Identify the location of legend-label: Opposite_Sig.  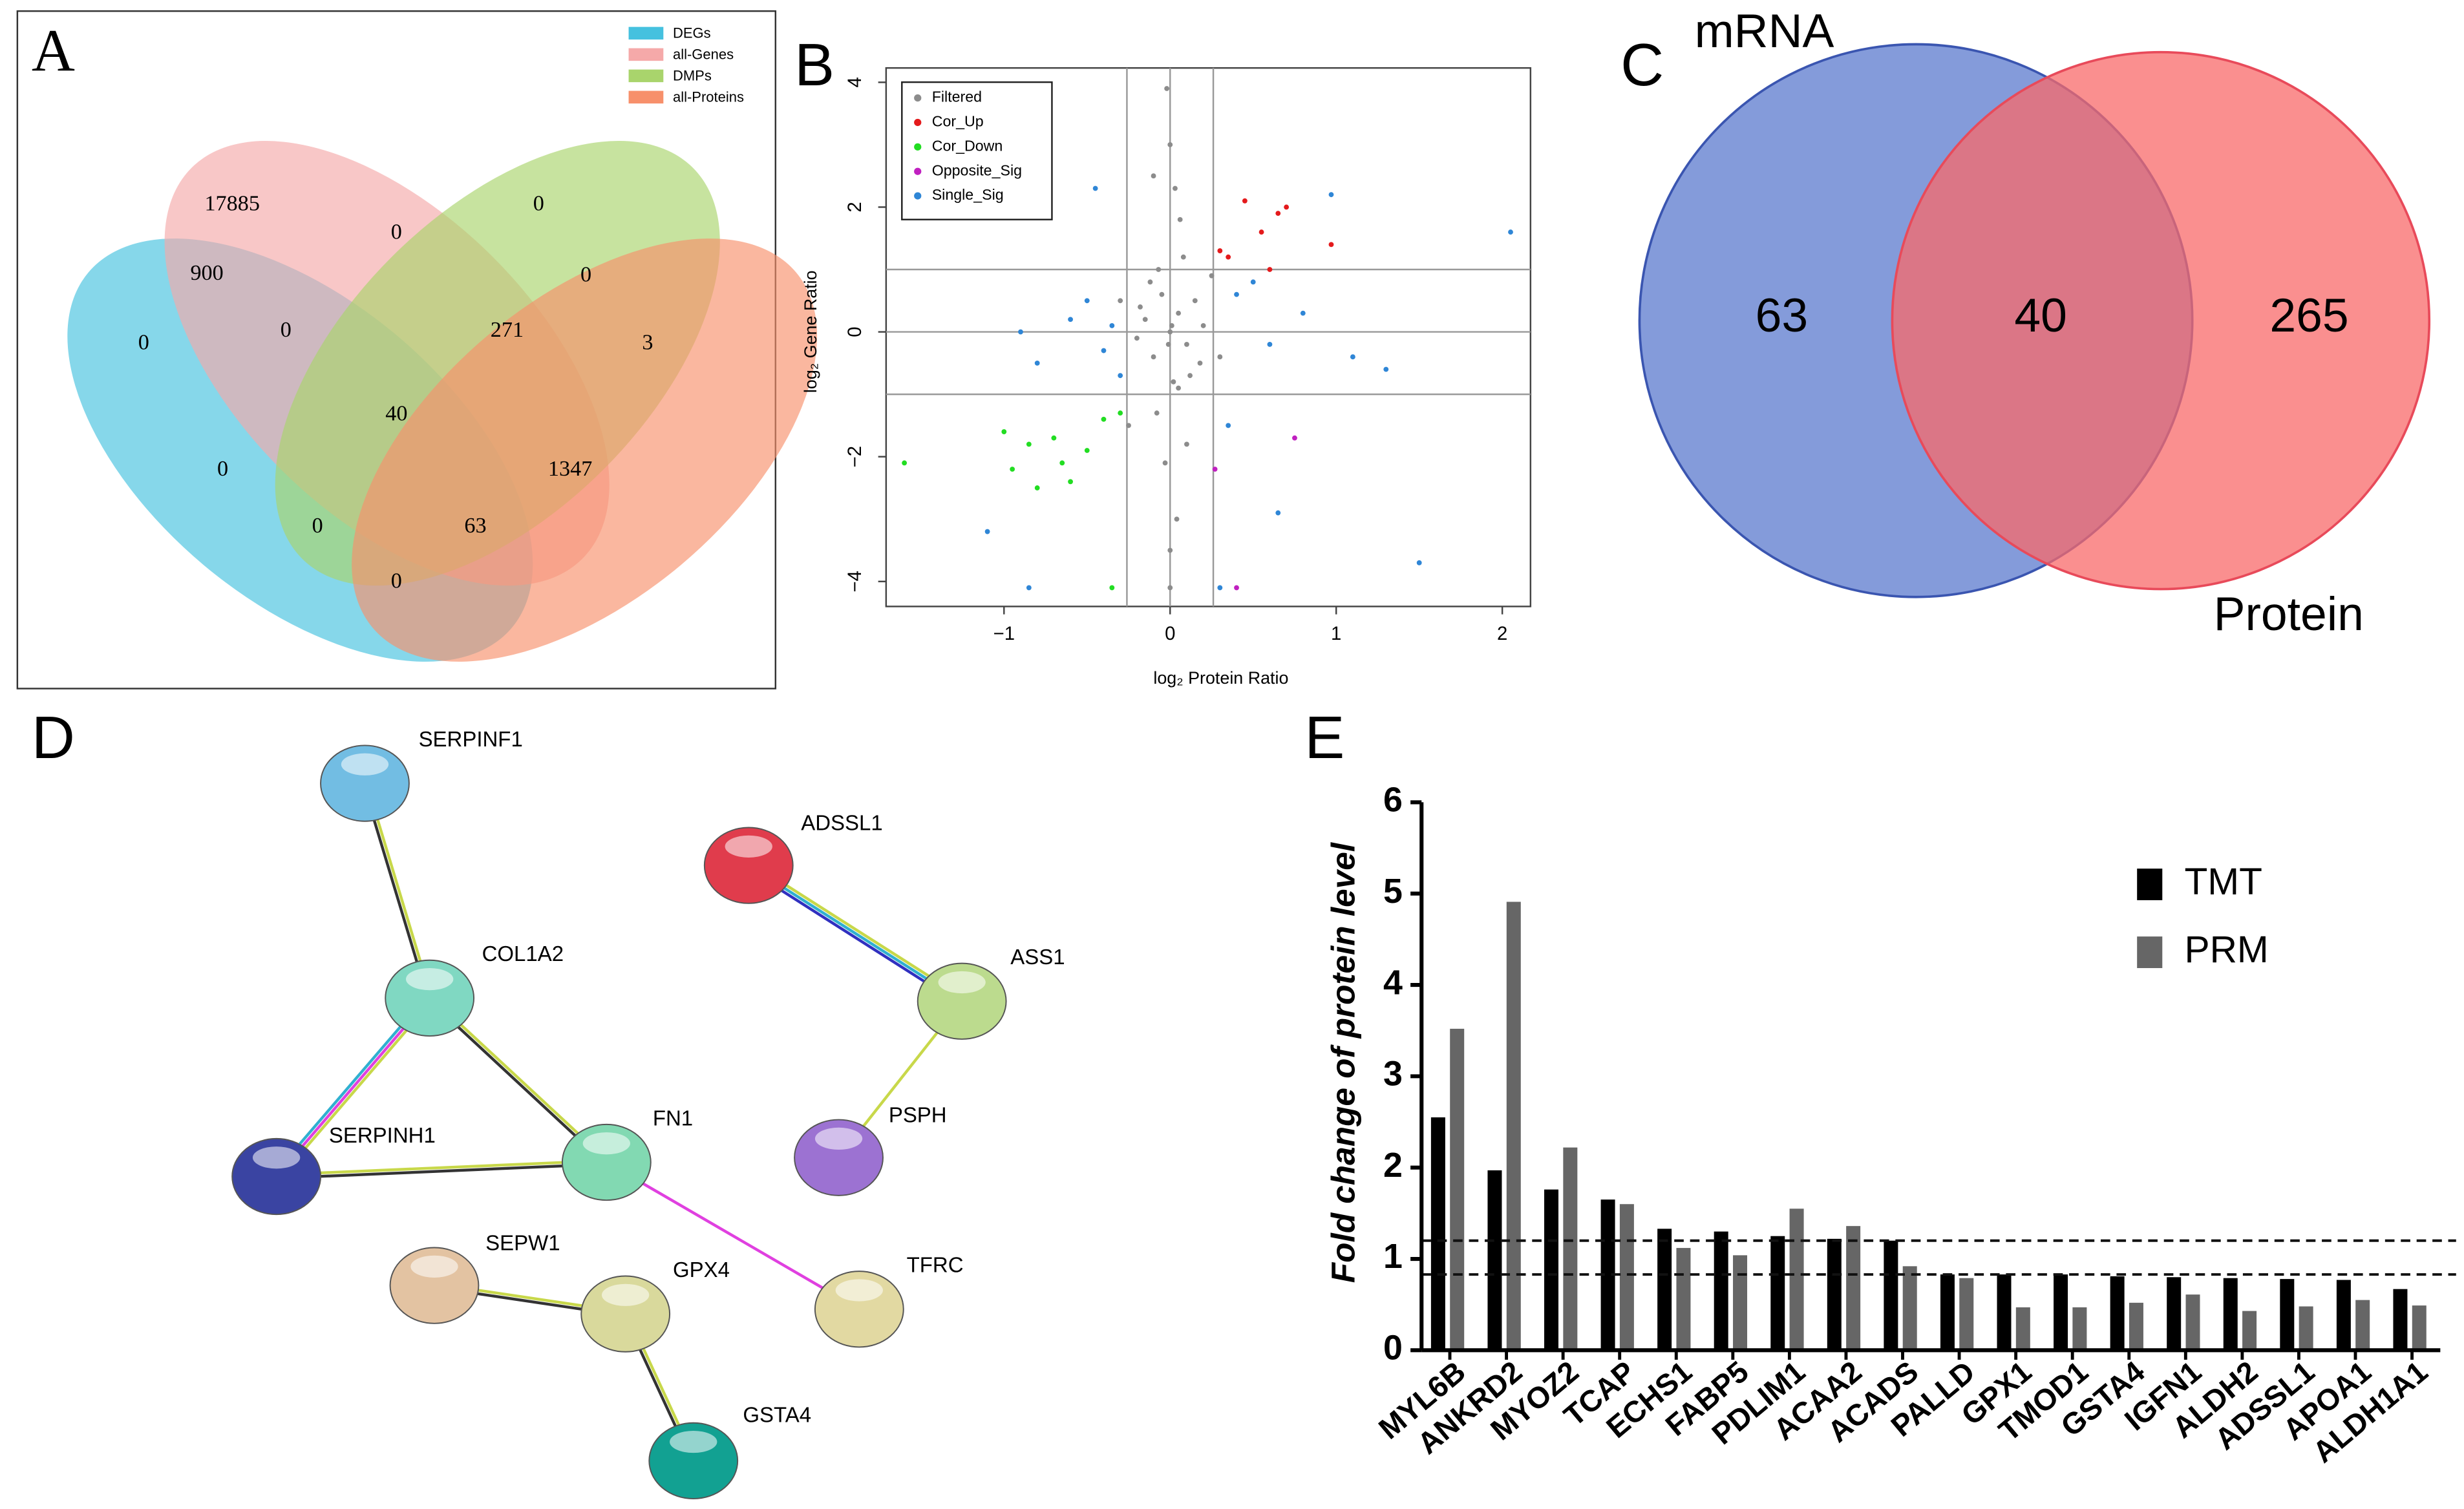
(977, 170).